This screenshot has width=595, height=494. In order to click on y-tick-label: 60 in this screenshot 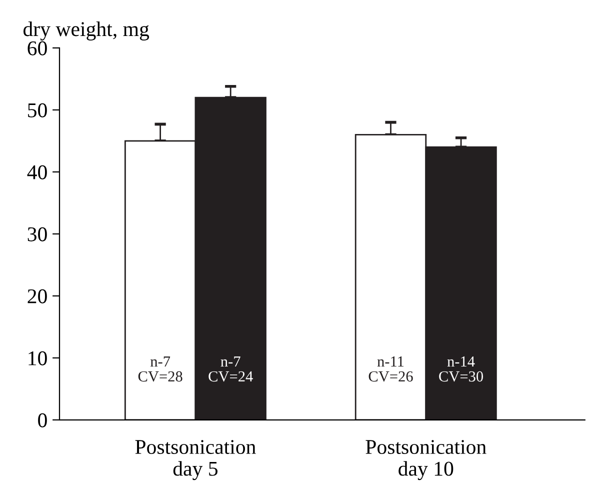, I will do `click(37, 48)`.